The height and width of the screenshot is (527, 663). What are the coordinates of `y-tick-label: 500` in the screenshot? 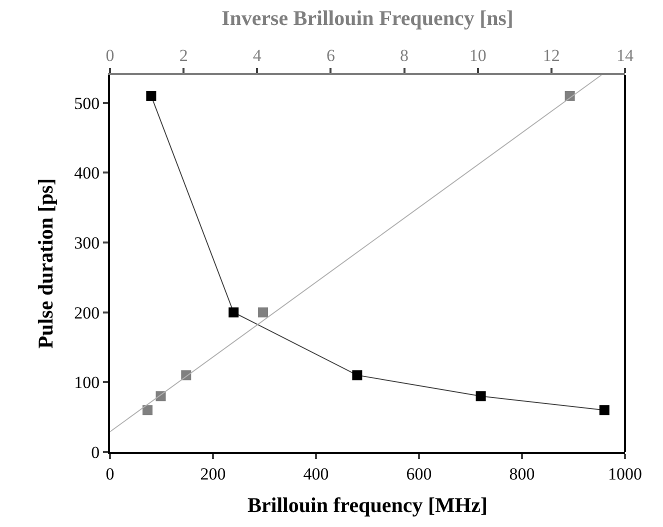 It's located at (87, 103).